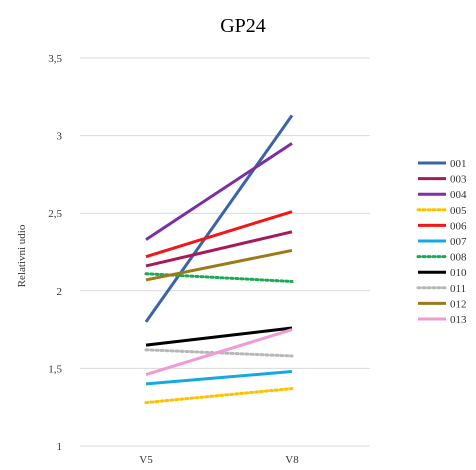 This screenshot has width=476, height=470. Describe the element at coordinates (458, 304) in the screenshot. I see `legend-label: 012` at that location.